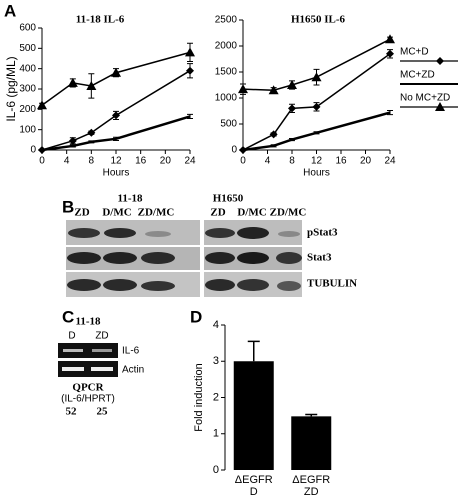  What do you see at coordinates (226, 46) in the screenshot?
I see `y-tick-label: 2000` at bounding box center [226, 46].